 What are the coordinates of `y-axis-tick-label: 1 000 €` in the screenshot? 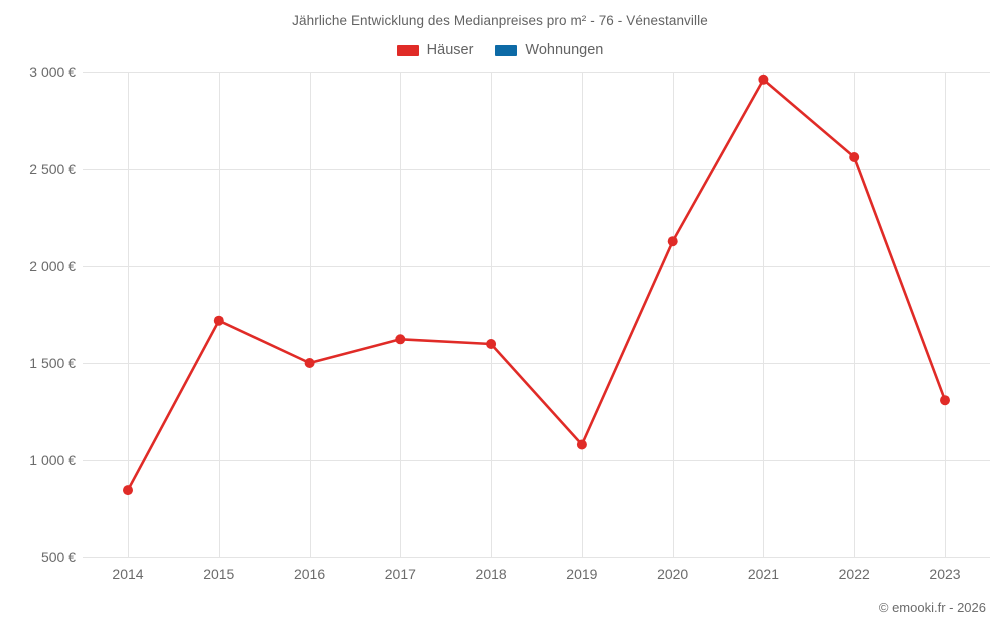 It's located at (52, 460).